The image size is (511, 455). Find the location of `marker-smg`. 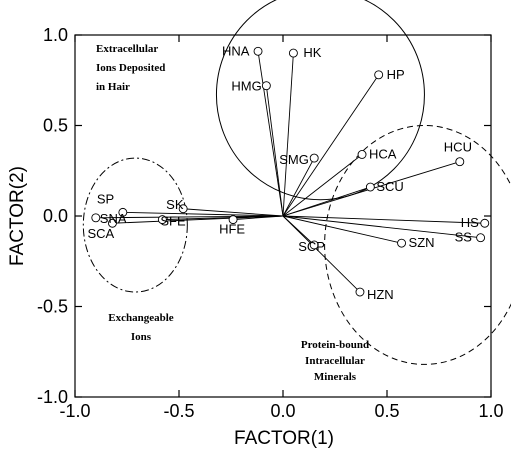

marker-smg is located at coordinates (314, 158).